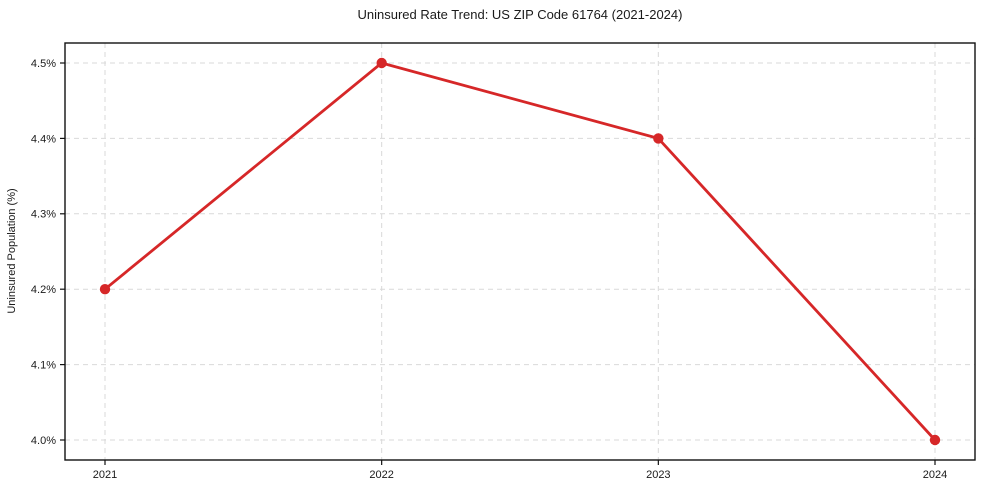 The height and width of the screenshot is (490, 989). What do you see at coordinates (43, 290) in the screenshot?
I see `y-tick-label: 4.2%` at bounding box center [43, 290].